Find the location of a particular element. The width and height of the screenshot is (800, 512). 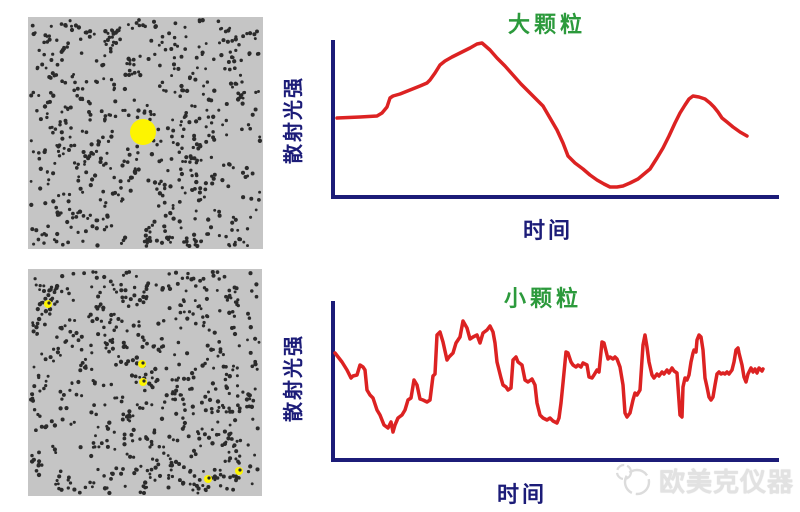

x-axis-label-small-particle: 时间 is located at coordinates (521, 495).